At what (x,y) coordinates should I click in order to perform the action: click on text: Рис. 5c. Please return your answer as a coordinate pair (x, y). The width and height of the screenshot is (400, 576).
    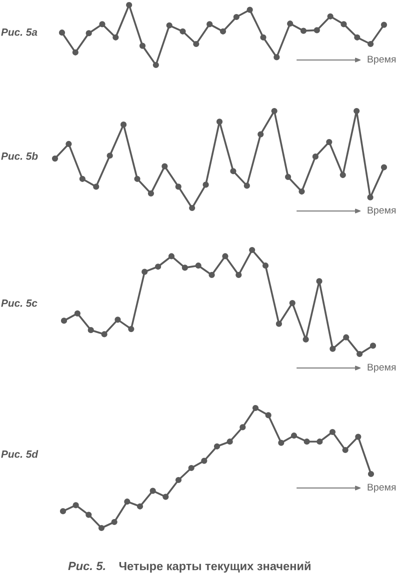
    Looking at the image, I should click on (19, 303).